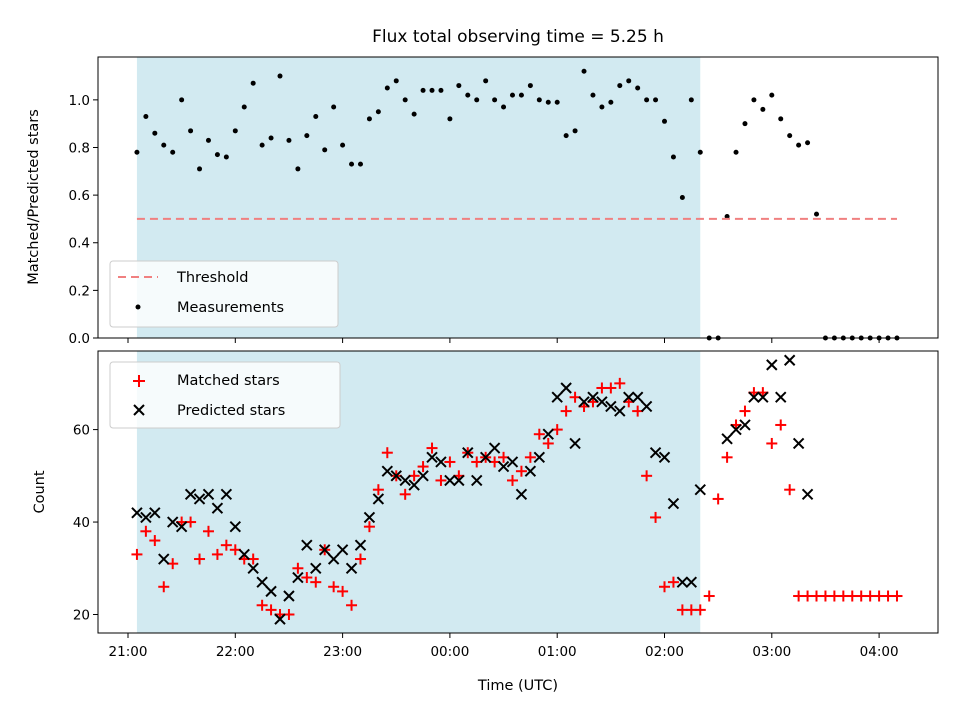 This screenshot has width=960, height=720. What do you see at coordinates (342, 652) in the screenshot?
I see `x-tick-label: 23:00` at bounding box center [342, 652].